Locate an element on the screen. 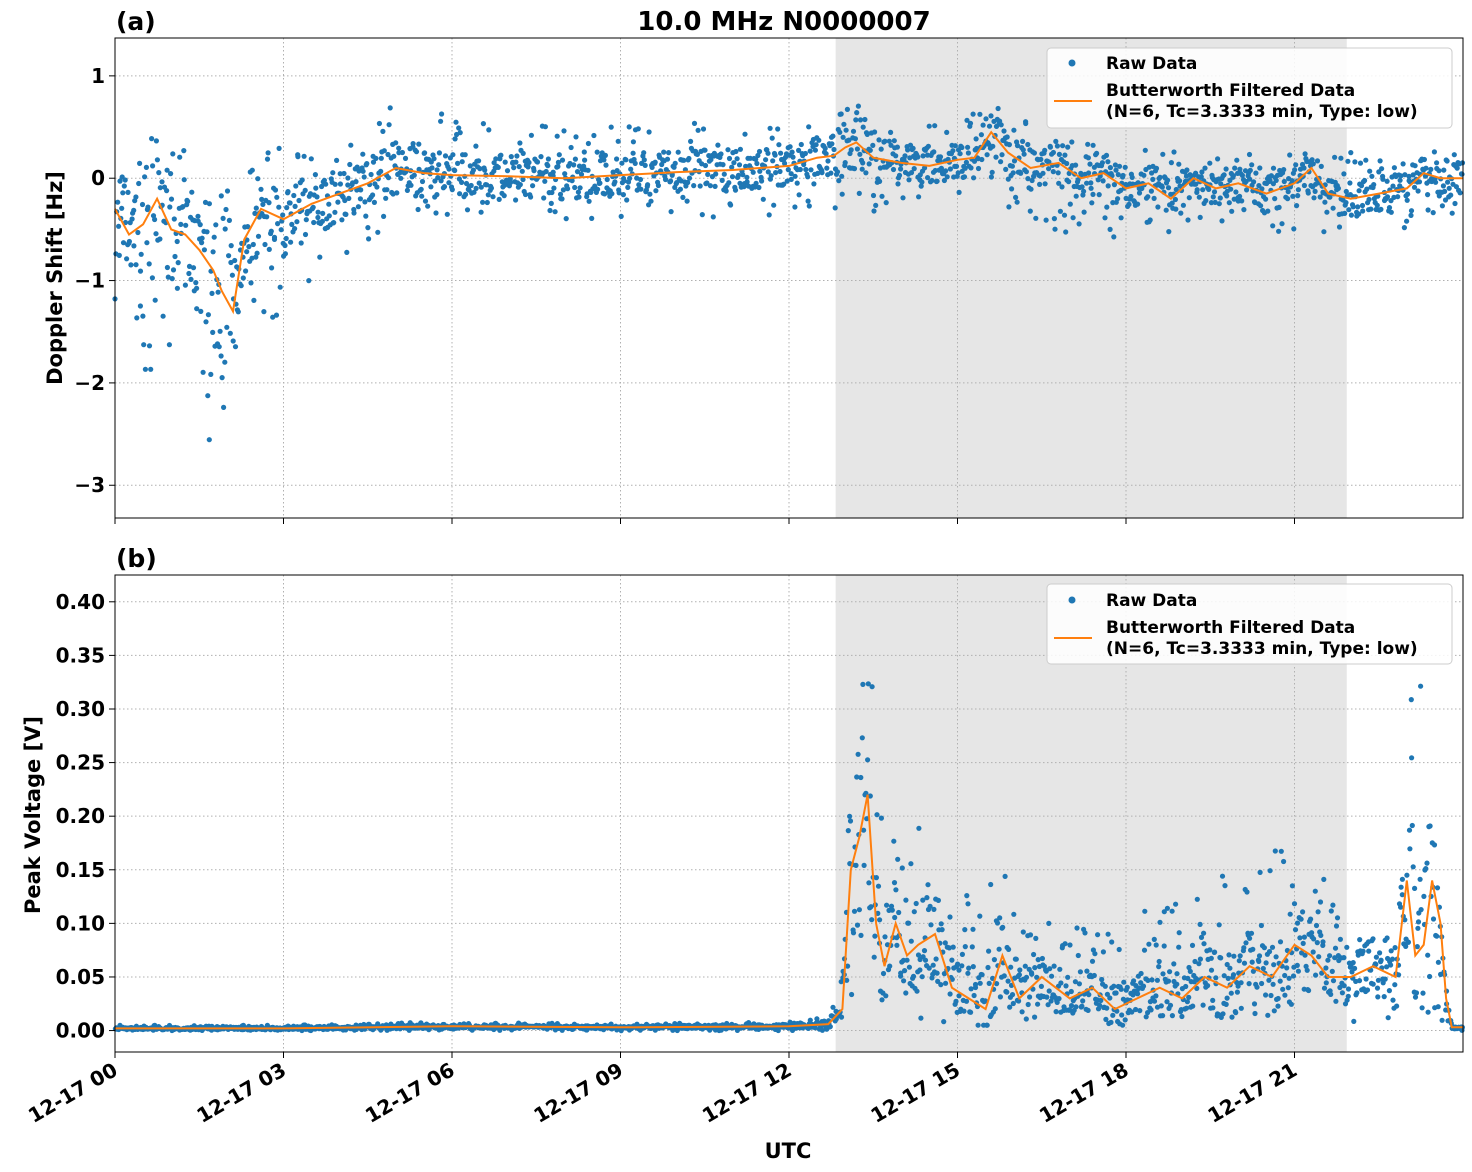  x-tick-label: 12-17 21 is located at coordinates (1252, 1093).